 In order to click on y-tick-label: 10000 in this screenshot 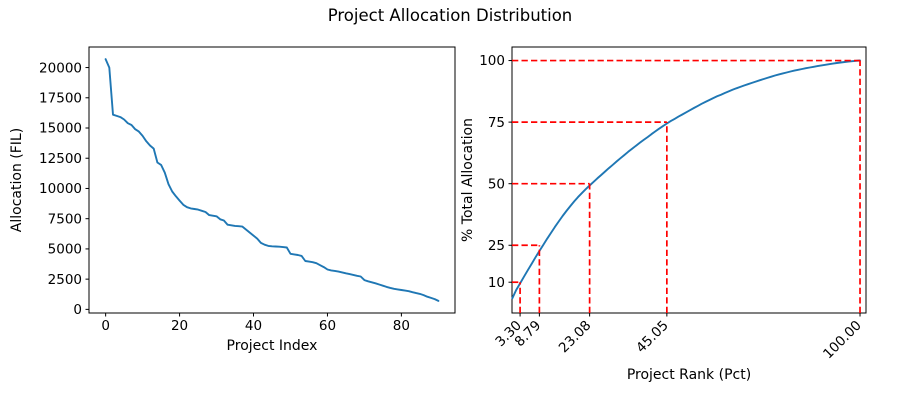, I will do `click(60, 189)`.